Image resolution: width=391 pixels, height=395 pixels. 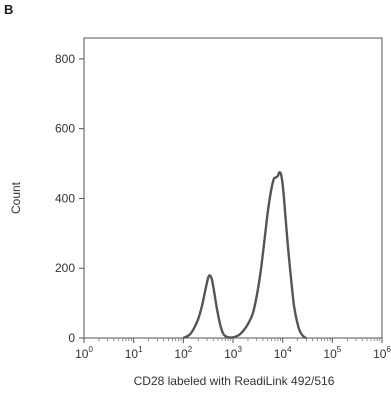 I want to click on x-tick-label: 10⁵, so click(x=332, y=353).